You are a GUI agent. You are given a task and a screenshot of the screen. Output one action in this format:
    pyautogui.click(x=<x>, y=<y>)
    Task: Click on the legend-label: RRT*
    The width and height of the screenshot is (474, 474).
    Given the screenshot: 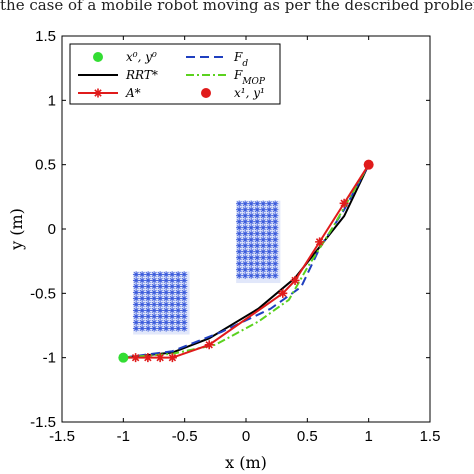 What is the action you would take?
    pyautogui.click(x=141, y=75)
    